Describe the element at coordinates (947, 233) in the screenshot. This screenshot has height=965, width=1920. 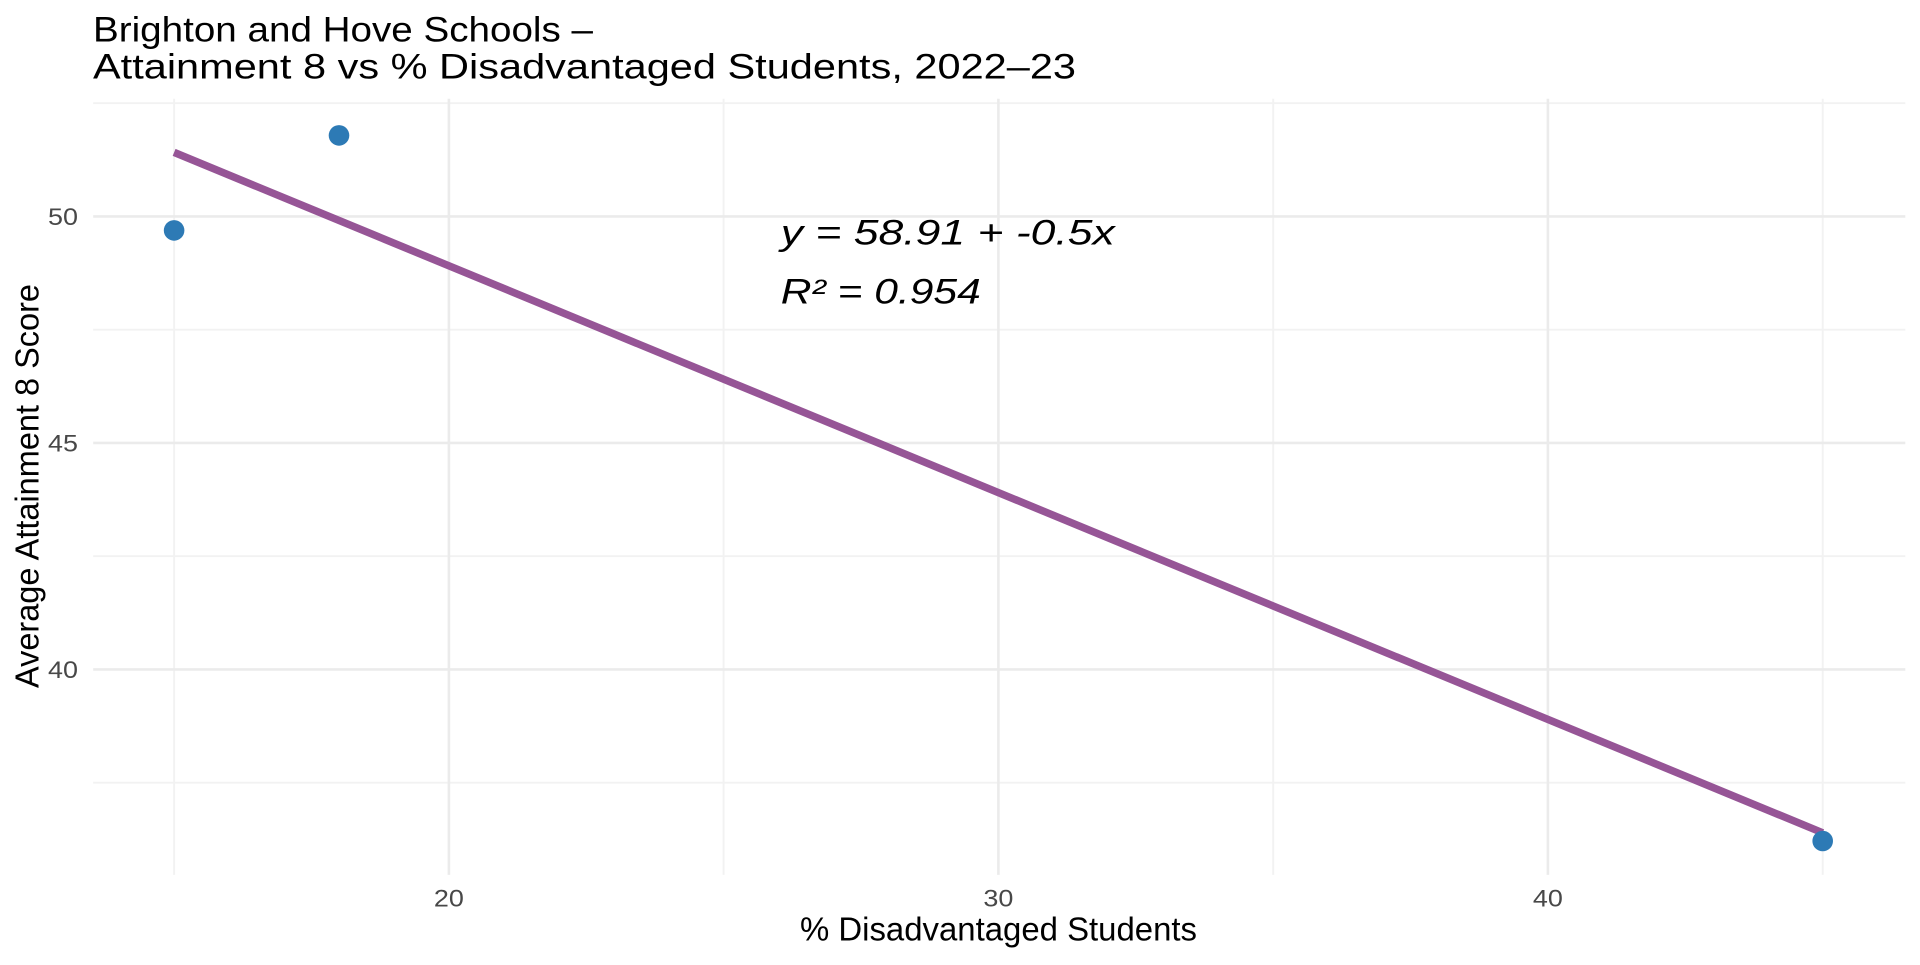
I see `svg-text: y = 58.91 + -0.5x` at that location.